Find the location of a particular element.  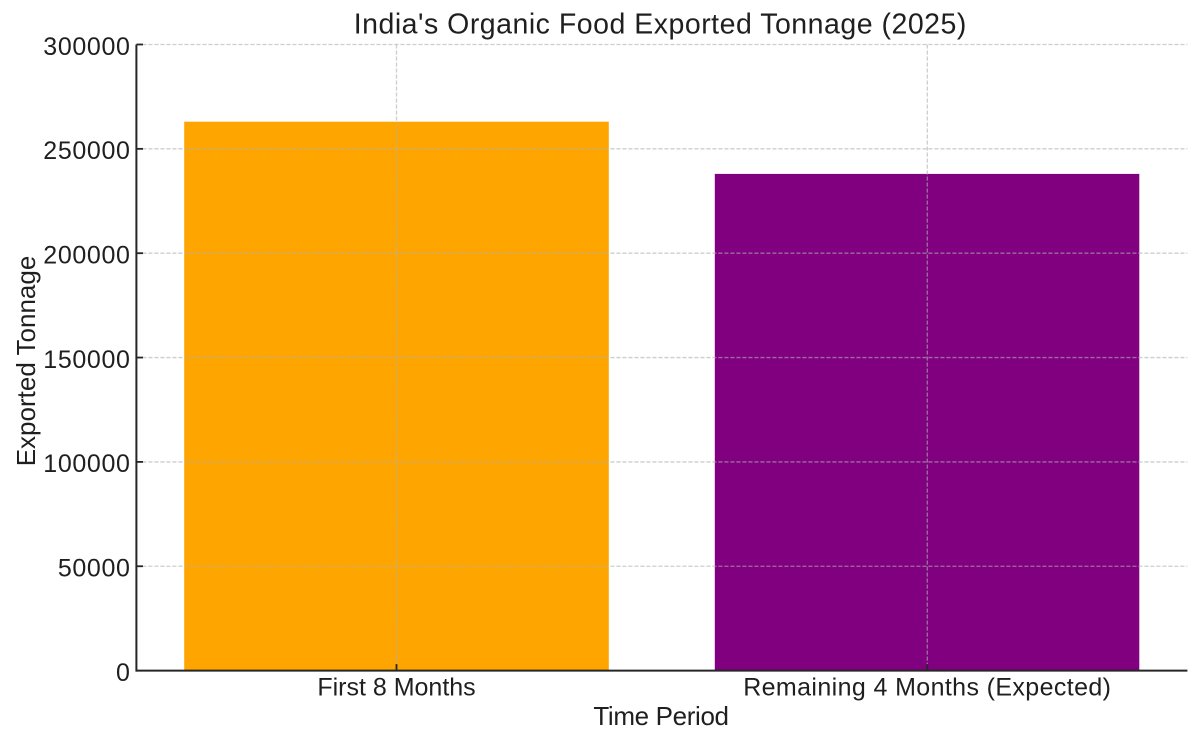

svg-text: 150000 is located at coordinates (86, 360).